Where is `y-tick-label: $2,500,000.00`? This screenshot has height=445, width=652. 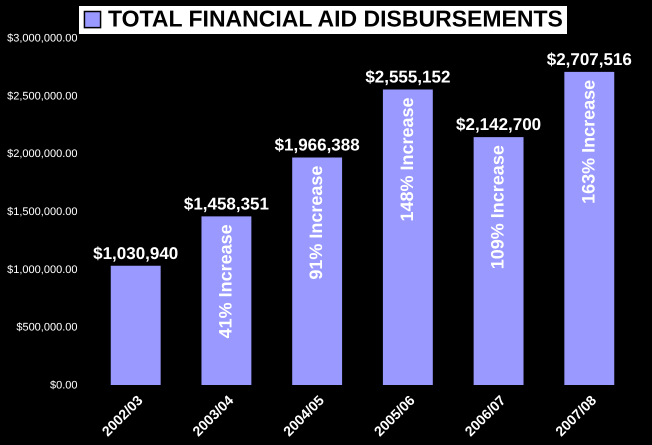 y-tick-label: $2,500,000.00 is located at coordinates (42, 96).